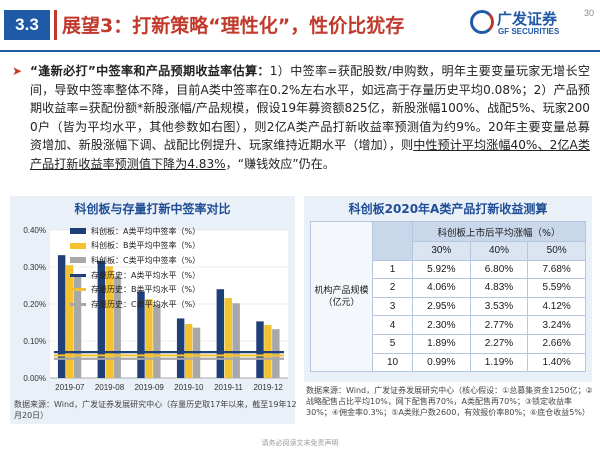 The width and height of the screenshot is (600, 450). Describe the element at coordinates (152, 209) in the screenshot. I see `chart-title: 科创板与存量打新中签率对比` at that location.